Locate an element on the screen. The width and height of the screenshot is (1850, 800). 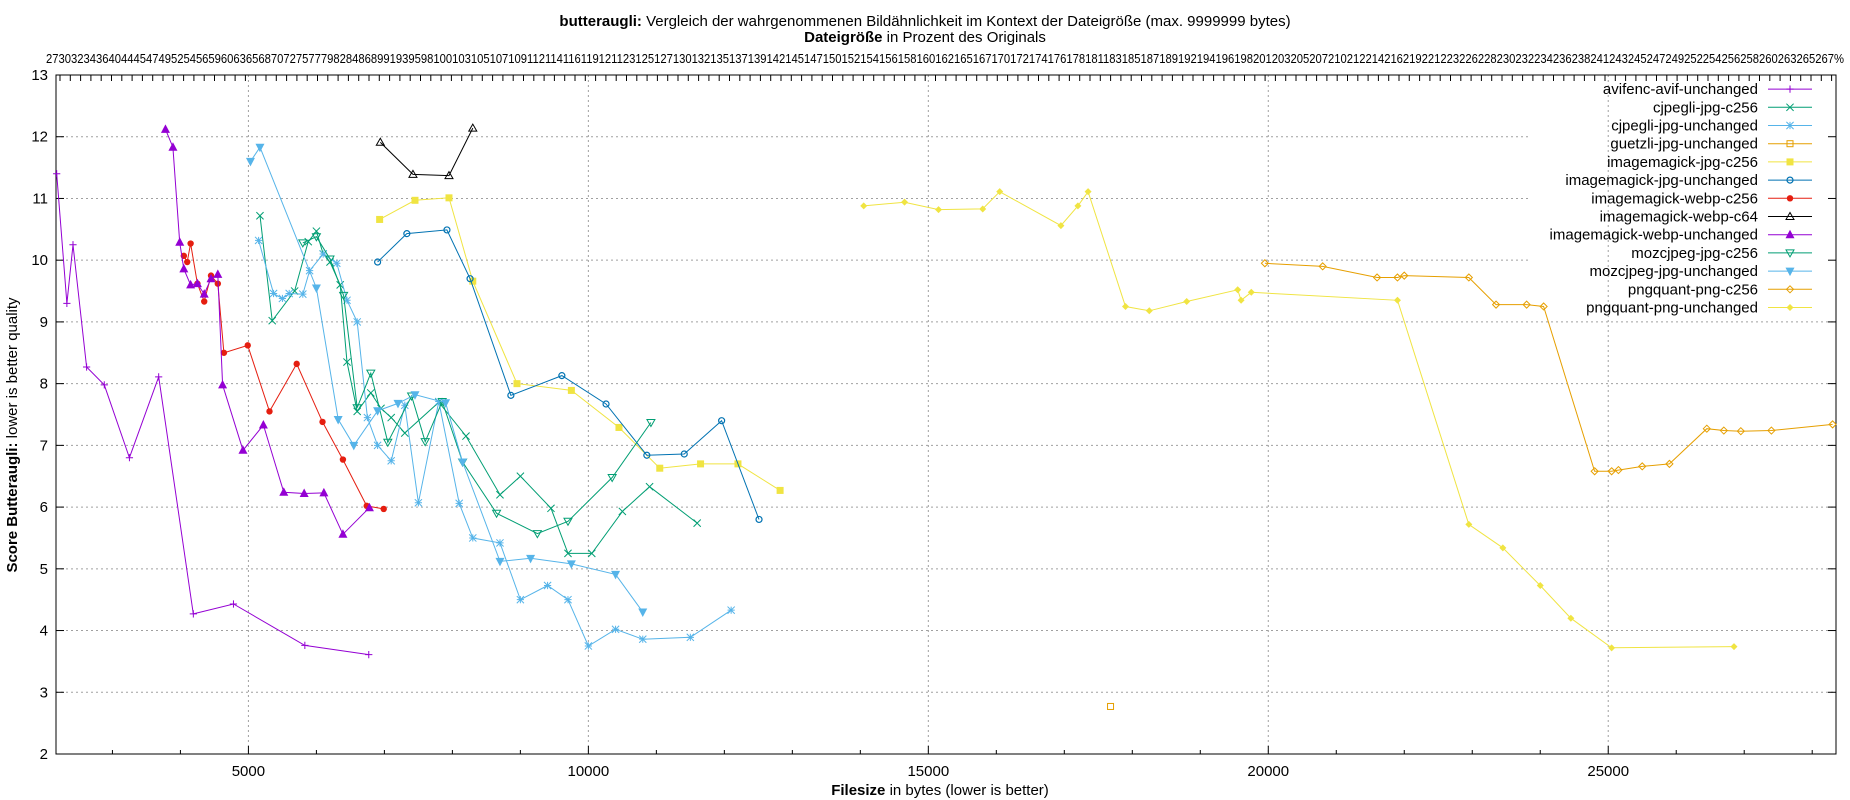
x-tick-label: 15000 is located at coordinates (928, 771).